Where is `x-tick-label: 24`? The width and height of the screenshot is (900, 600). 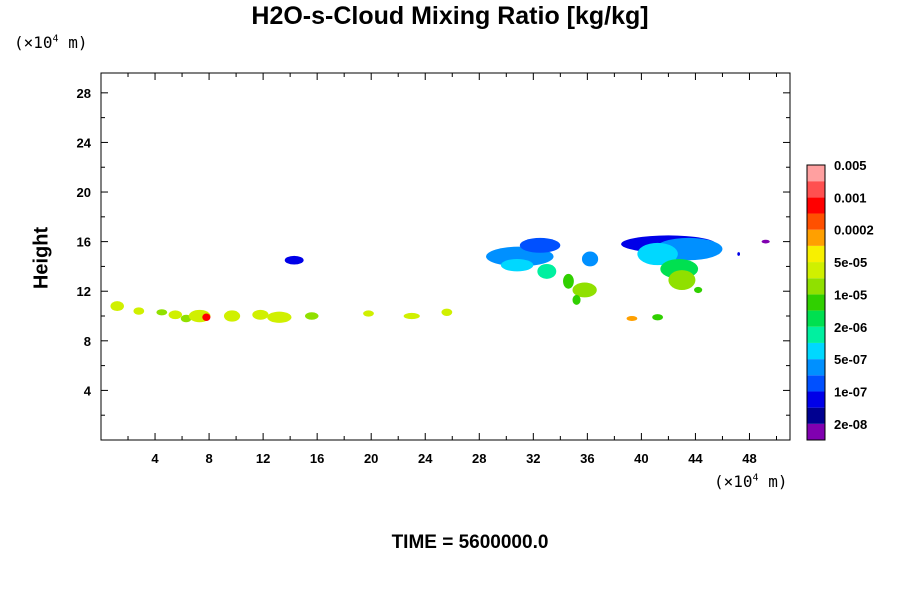
x-tick-label: 24 is located at coordinates (425, 458).